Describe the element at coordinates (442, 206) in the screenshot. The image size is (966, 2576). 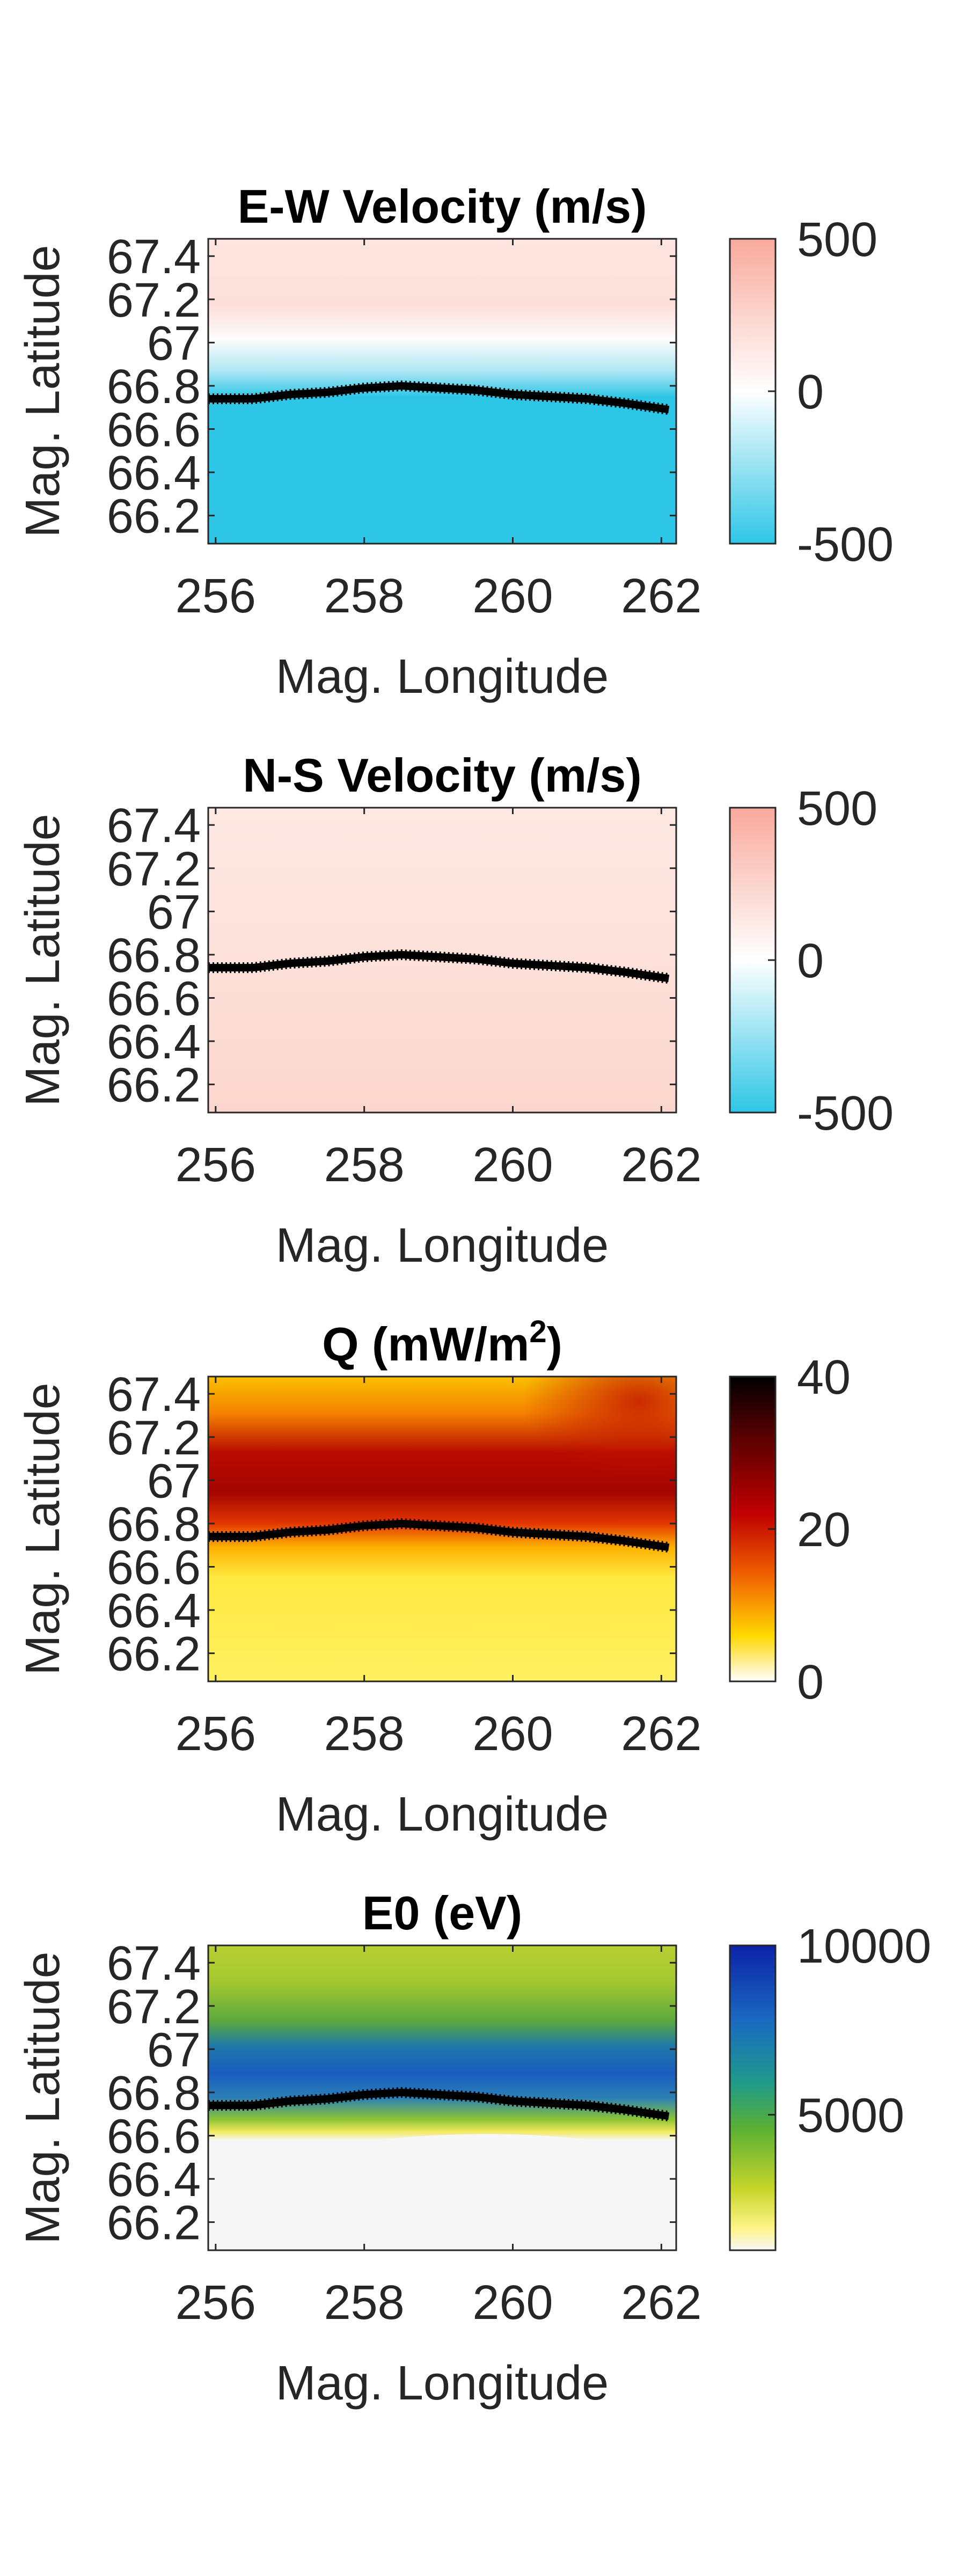
I see `chart-title: E-W Velocity (m/s)` at that location.